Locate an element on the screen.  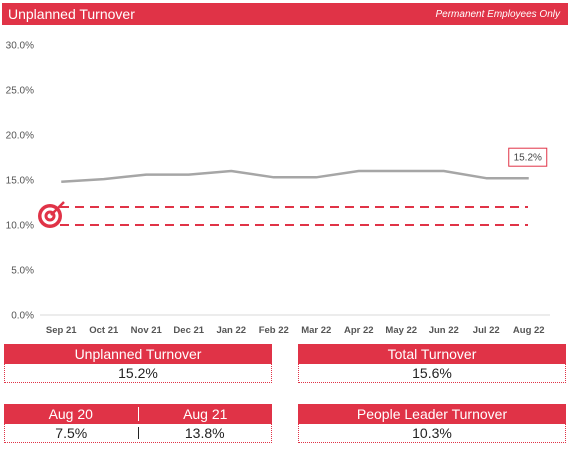
year-comparison-divider is located at coordinates (138, 414).